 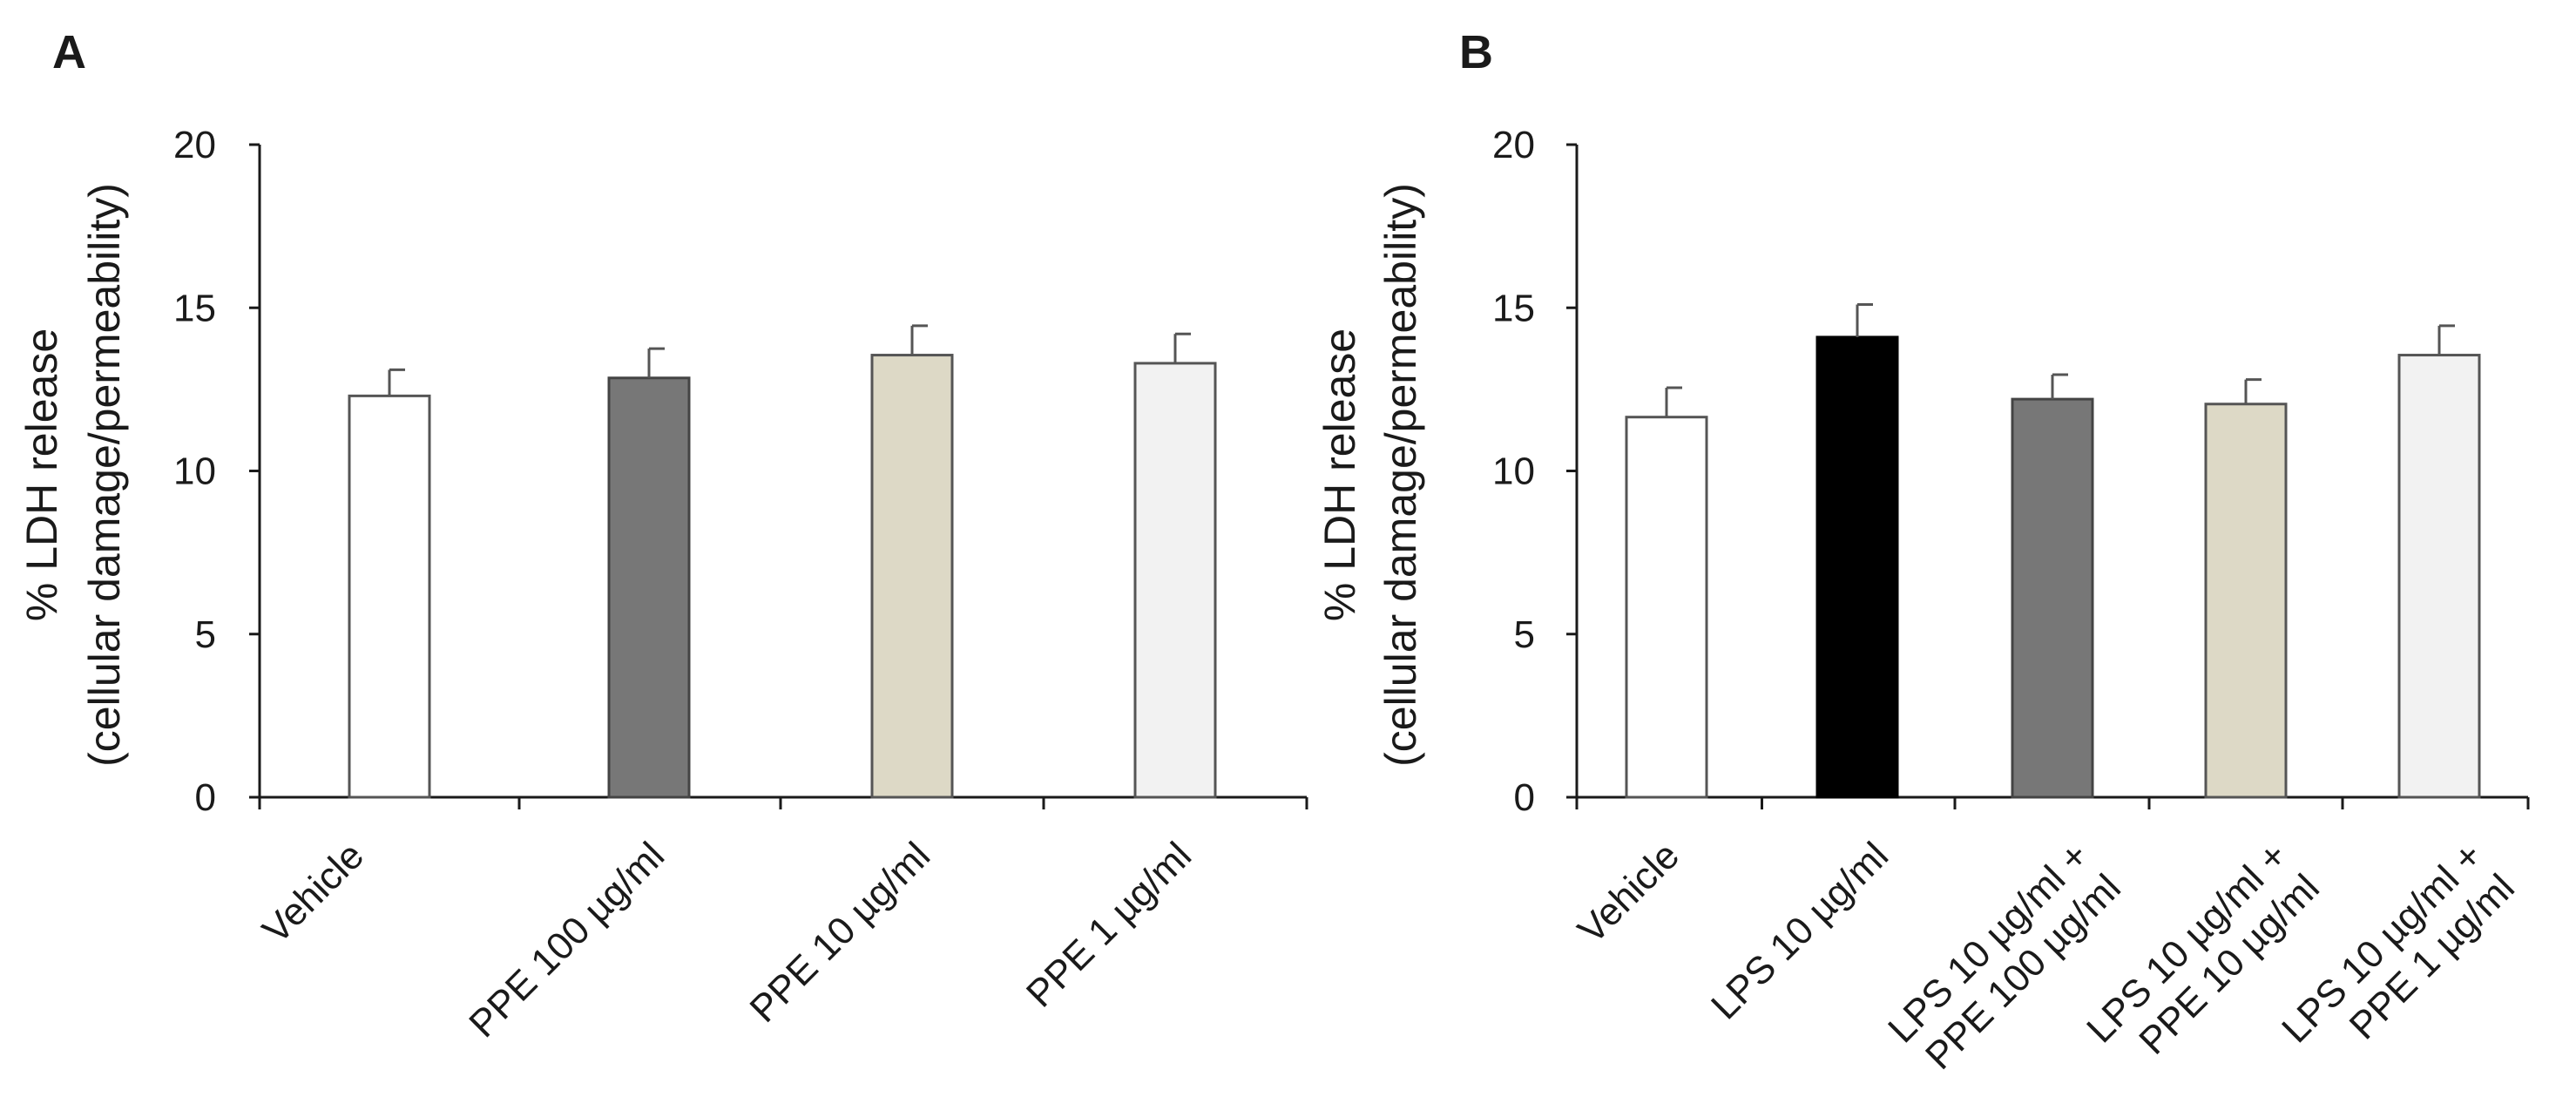 I want to click on x-category-label: PPE 1 µg/ml, so click(x=1109, y=925).